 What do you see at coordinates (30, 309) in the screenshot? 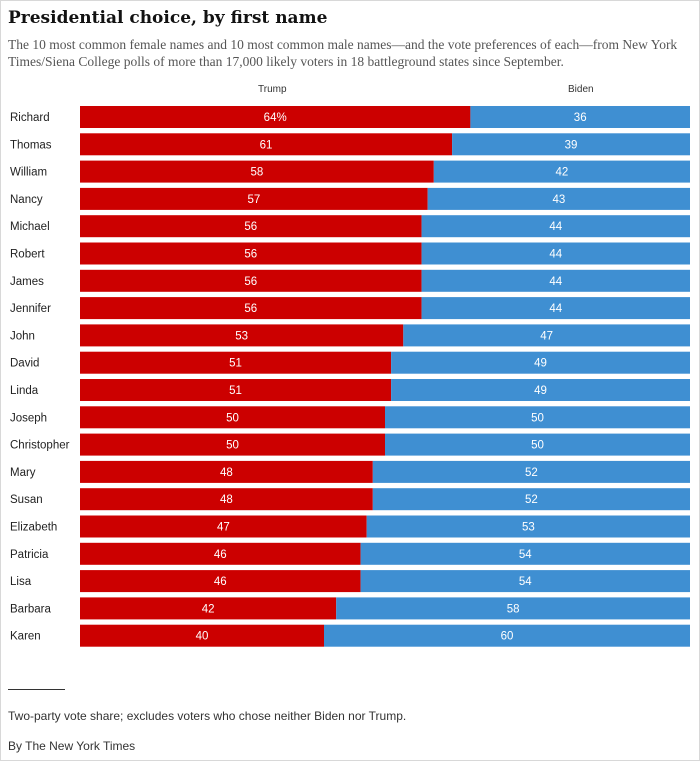
I see `category-label: Jennifer` at bounding box center [30, 309].